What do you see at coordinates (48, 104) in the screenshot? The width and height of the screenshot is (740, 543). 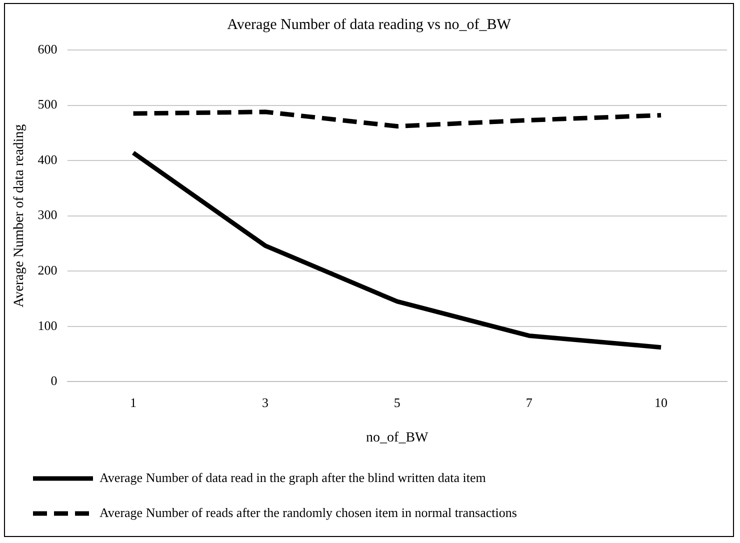 I see `y-tick-label: 500` at bounding box center [48, 104].